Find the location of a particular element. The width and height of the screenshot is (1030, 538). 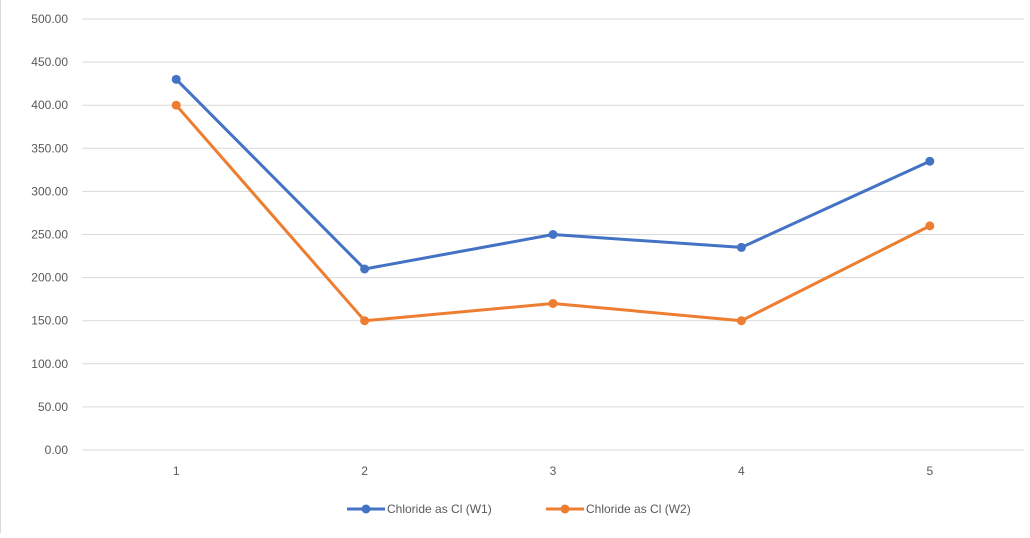

y-tick-label: 250.00 is located at coordinates (49, 235).